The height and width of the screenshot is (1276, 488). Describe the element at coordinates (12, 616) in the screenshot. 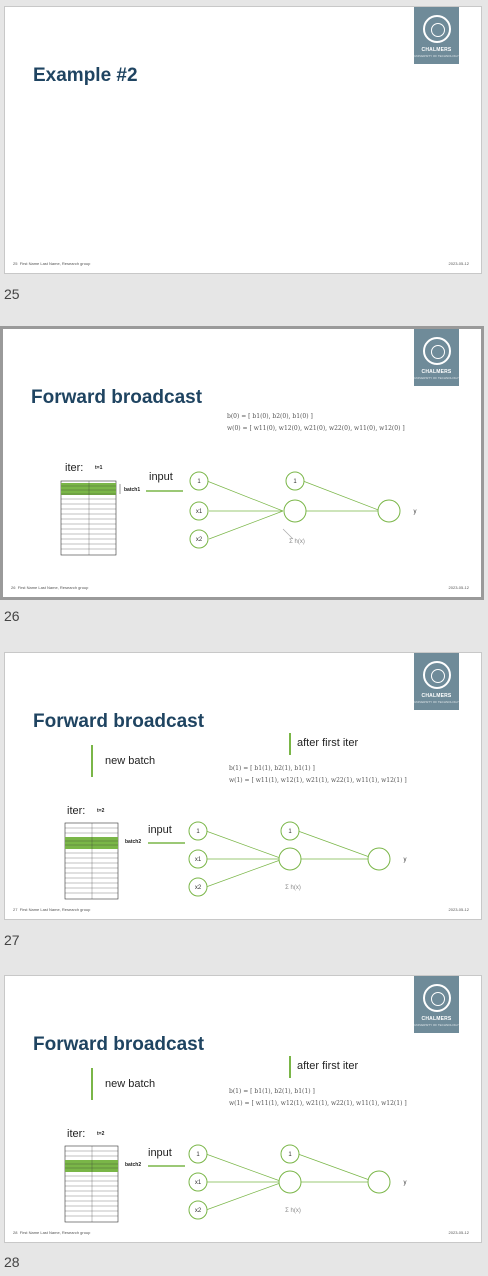

I see `slide-number: 26` at that location.